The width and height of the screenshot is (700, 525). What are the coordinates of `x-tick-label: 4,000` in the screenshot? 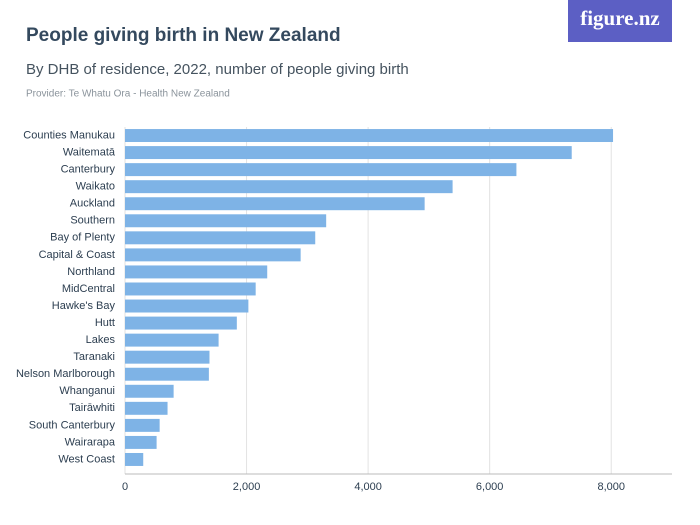 It's located at (368, 487).